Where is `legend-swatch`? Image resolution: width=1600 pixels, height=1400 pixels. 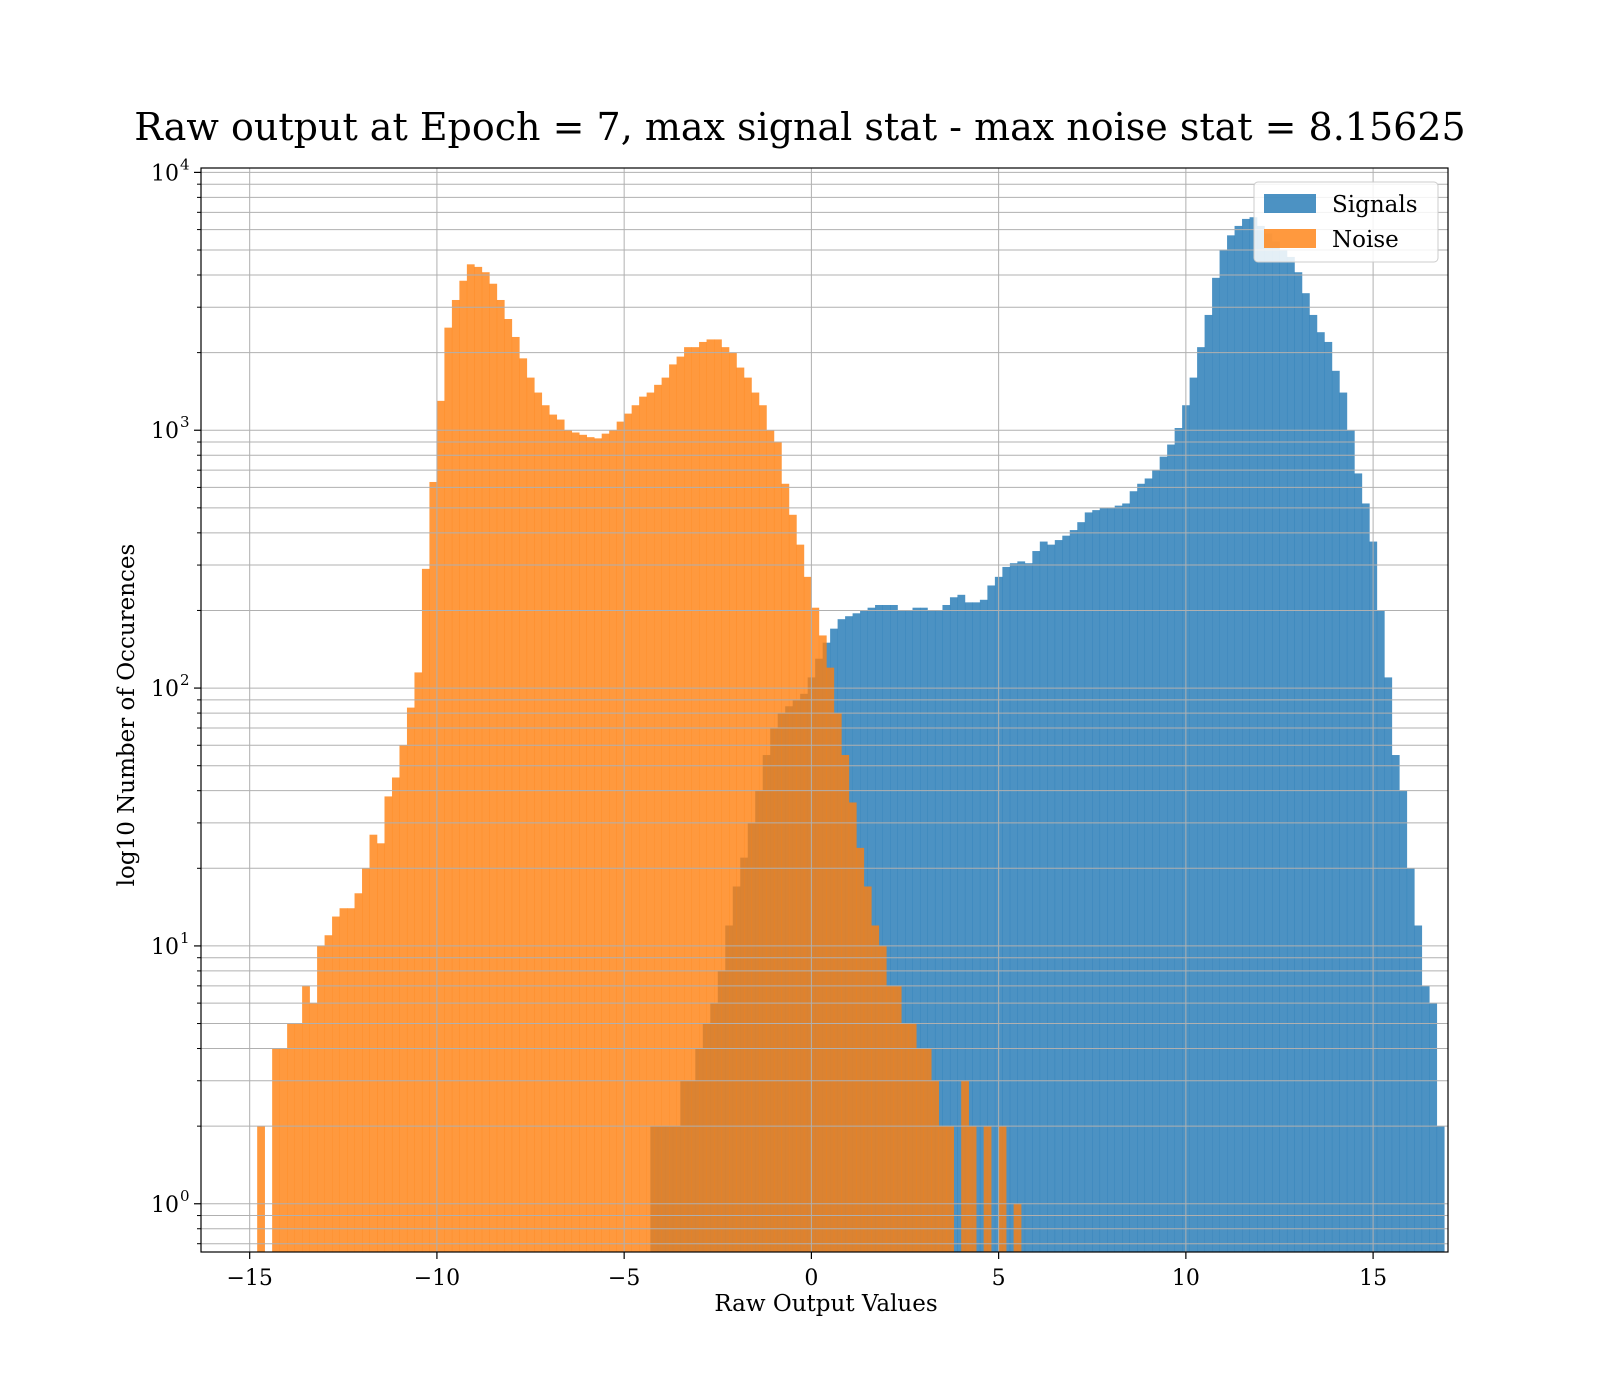
legend-swatch is located at coordinates (1290, 203).